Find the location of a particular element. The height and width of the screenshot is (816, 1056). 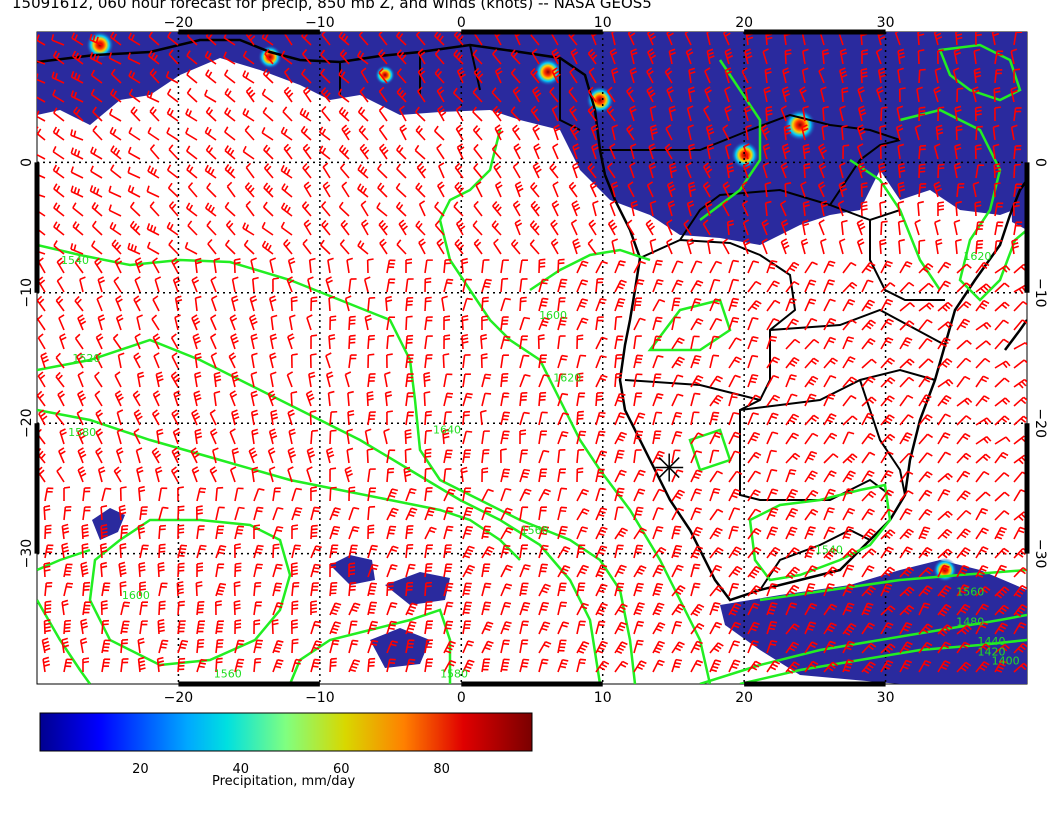

colorbar: 20 40 60 80 is located at coordinates (286, 744).